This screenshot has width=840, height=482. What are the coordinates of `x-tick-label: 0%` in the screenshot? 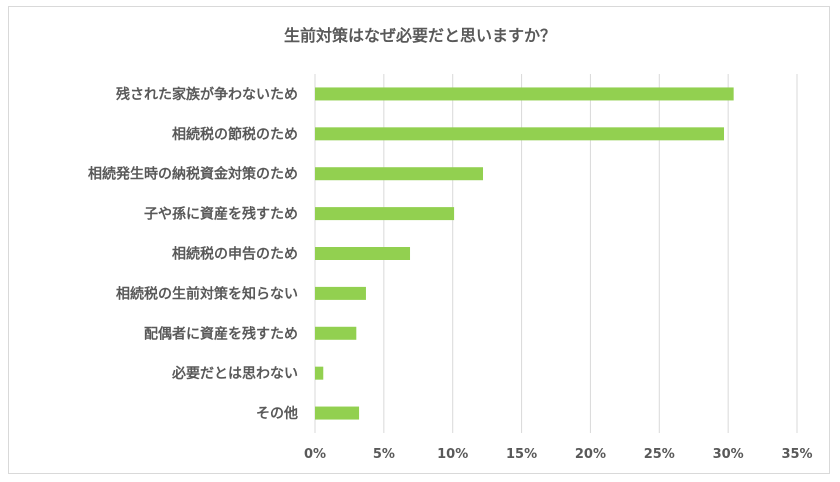 It's located at (315, 454).